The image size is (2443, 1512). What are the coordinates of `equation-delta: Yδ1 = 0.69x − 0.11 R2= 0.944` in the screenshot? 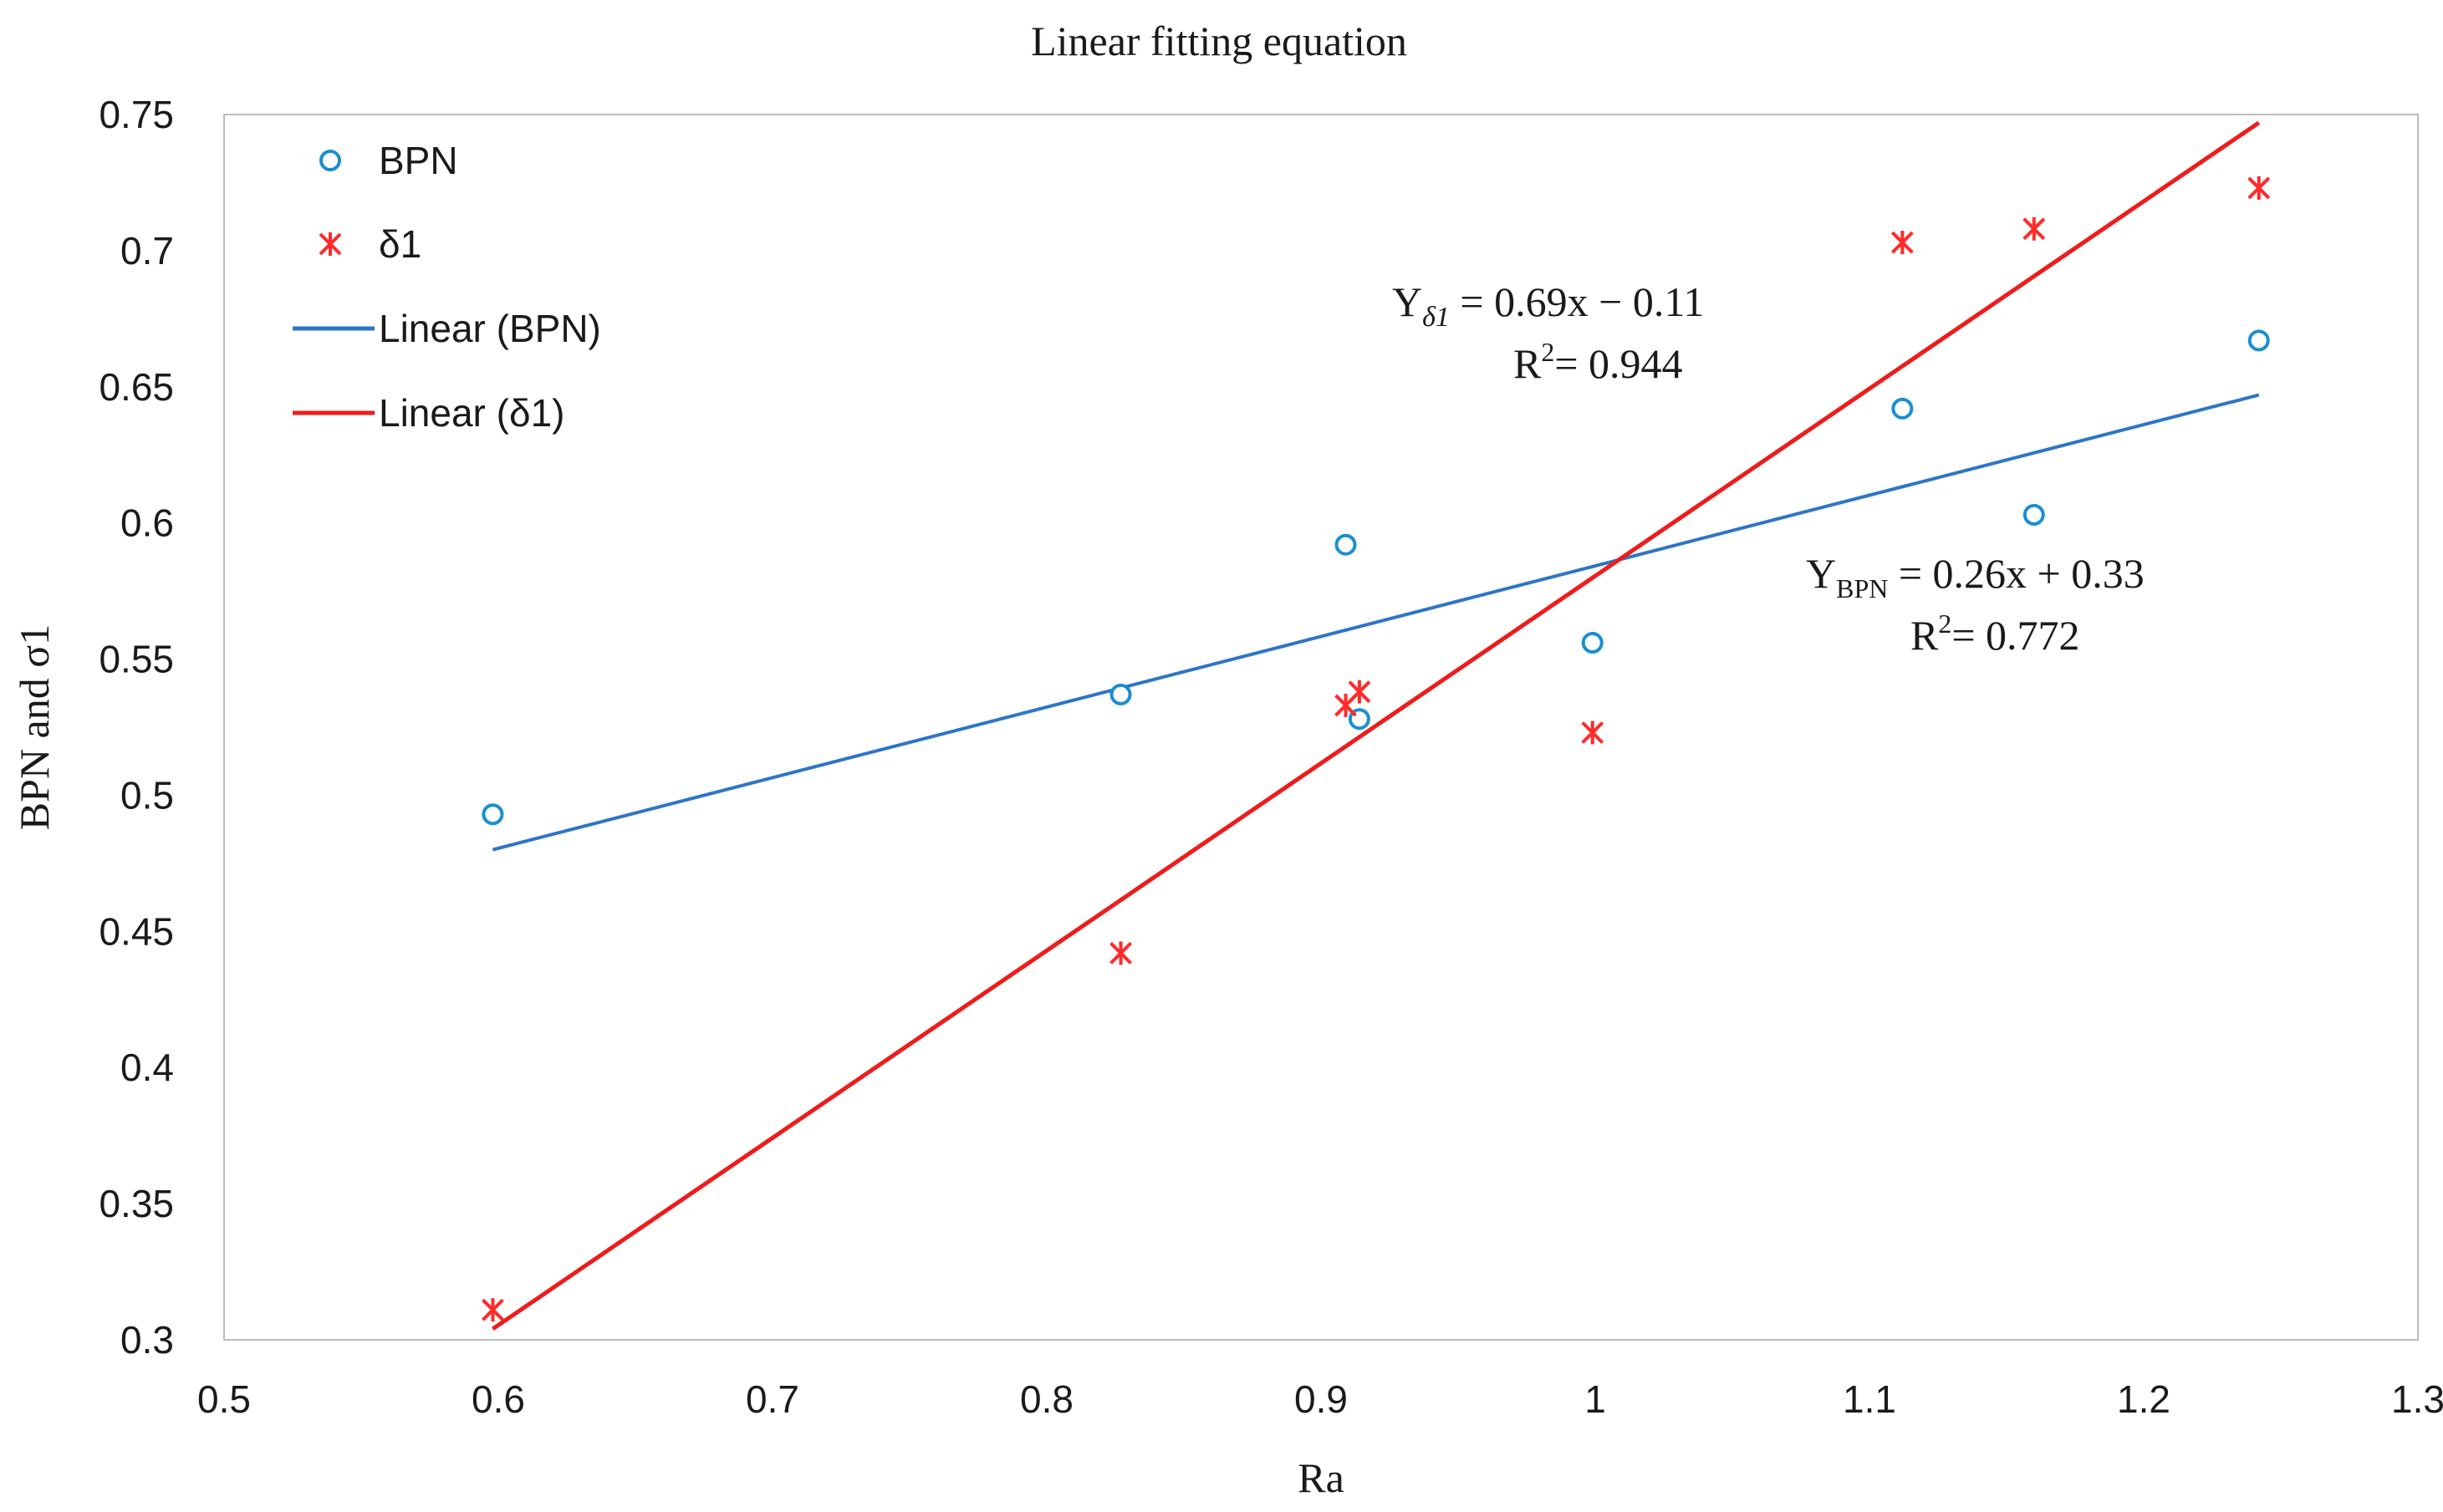 It's located at (1548, 332).